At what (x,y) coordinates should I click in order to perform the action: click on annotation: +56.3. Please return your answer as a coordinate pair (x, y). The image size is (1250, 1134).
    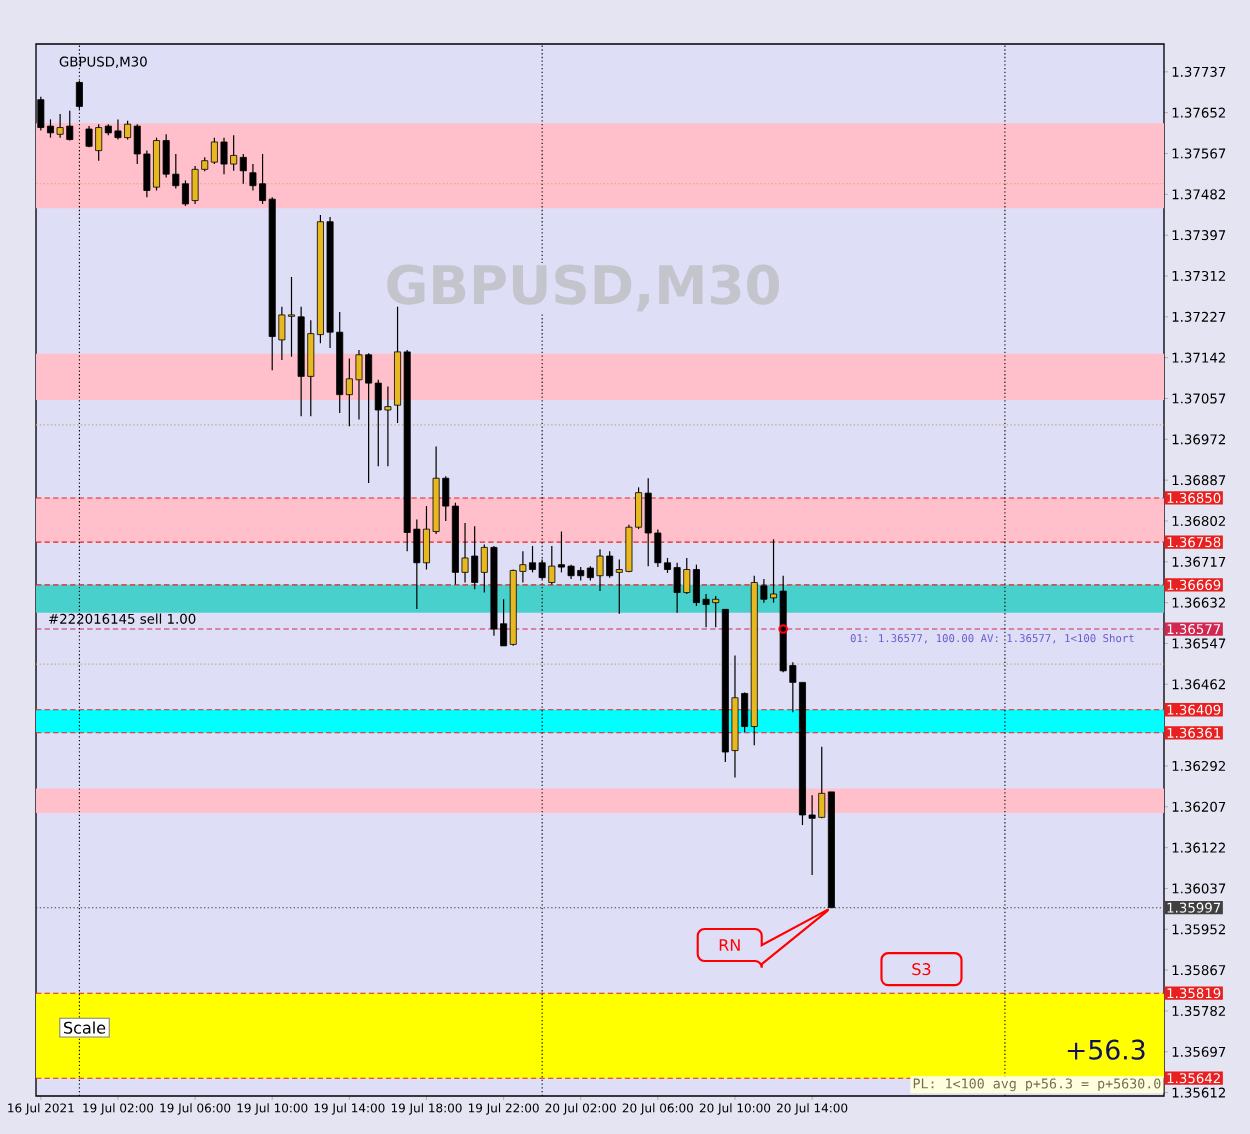
    Looking at the image, I should click on (1106, 1049).